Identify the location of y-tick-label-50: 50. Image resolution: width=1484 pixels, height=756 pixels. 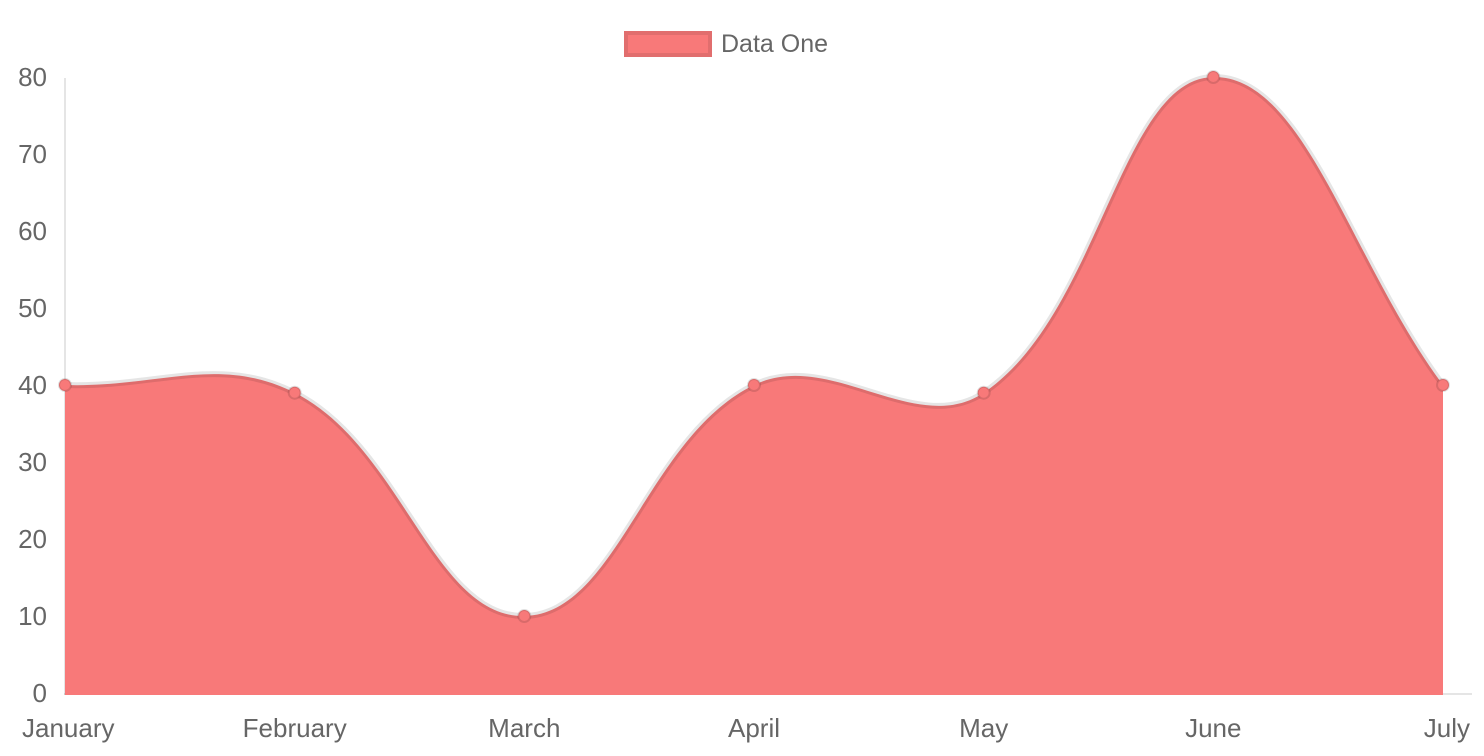
(32, 308).